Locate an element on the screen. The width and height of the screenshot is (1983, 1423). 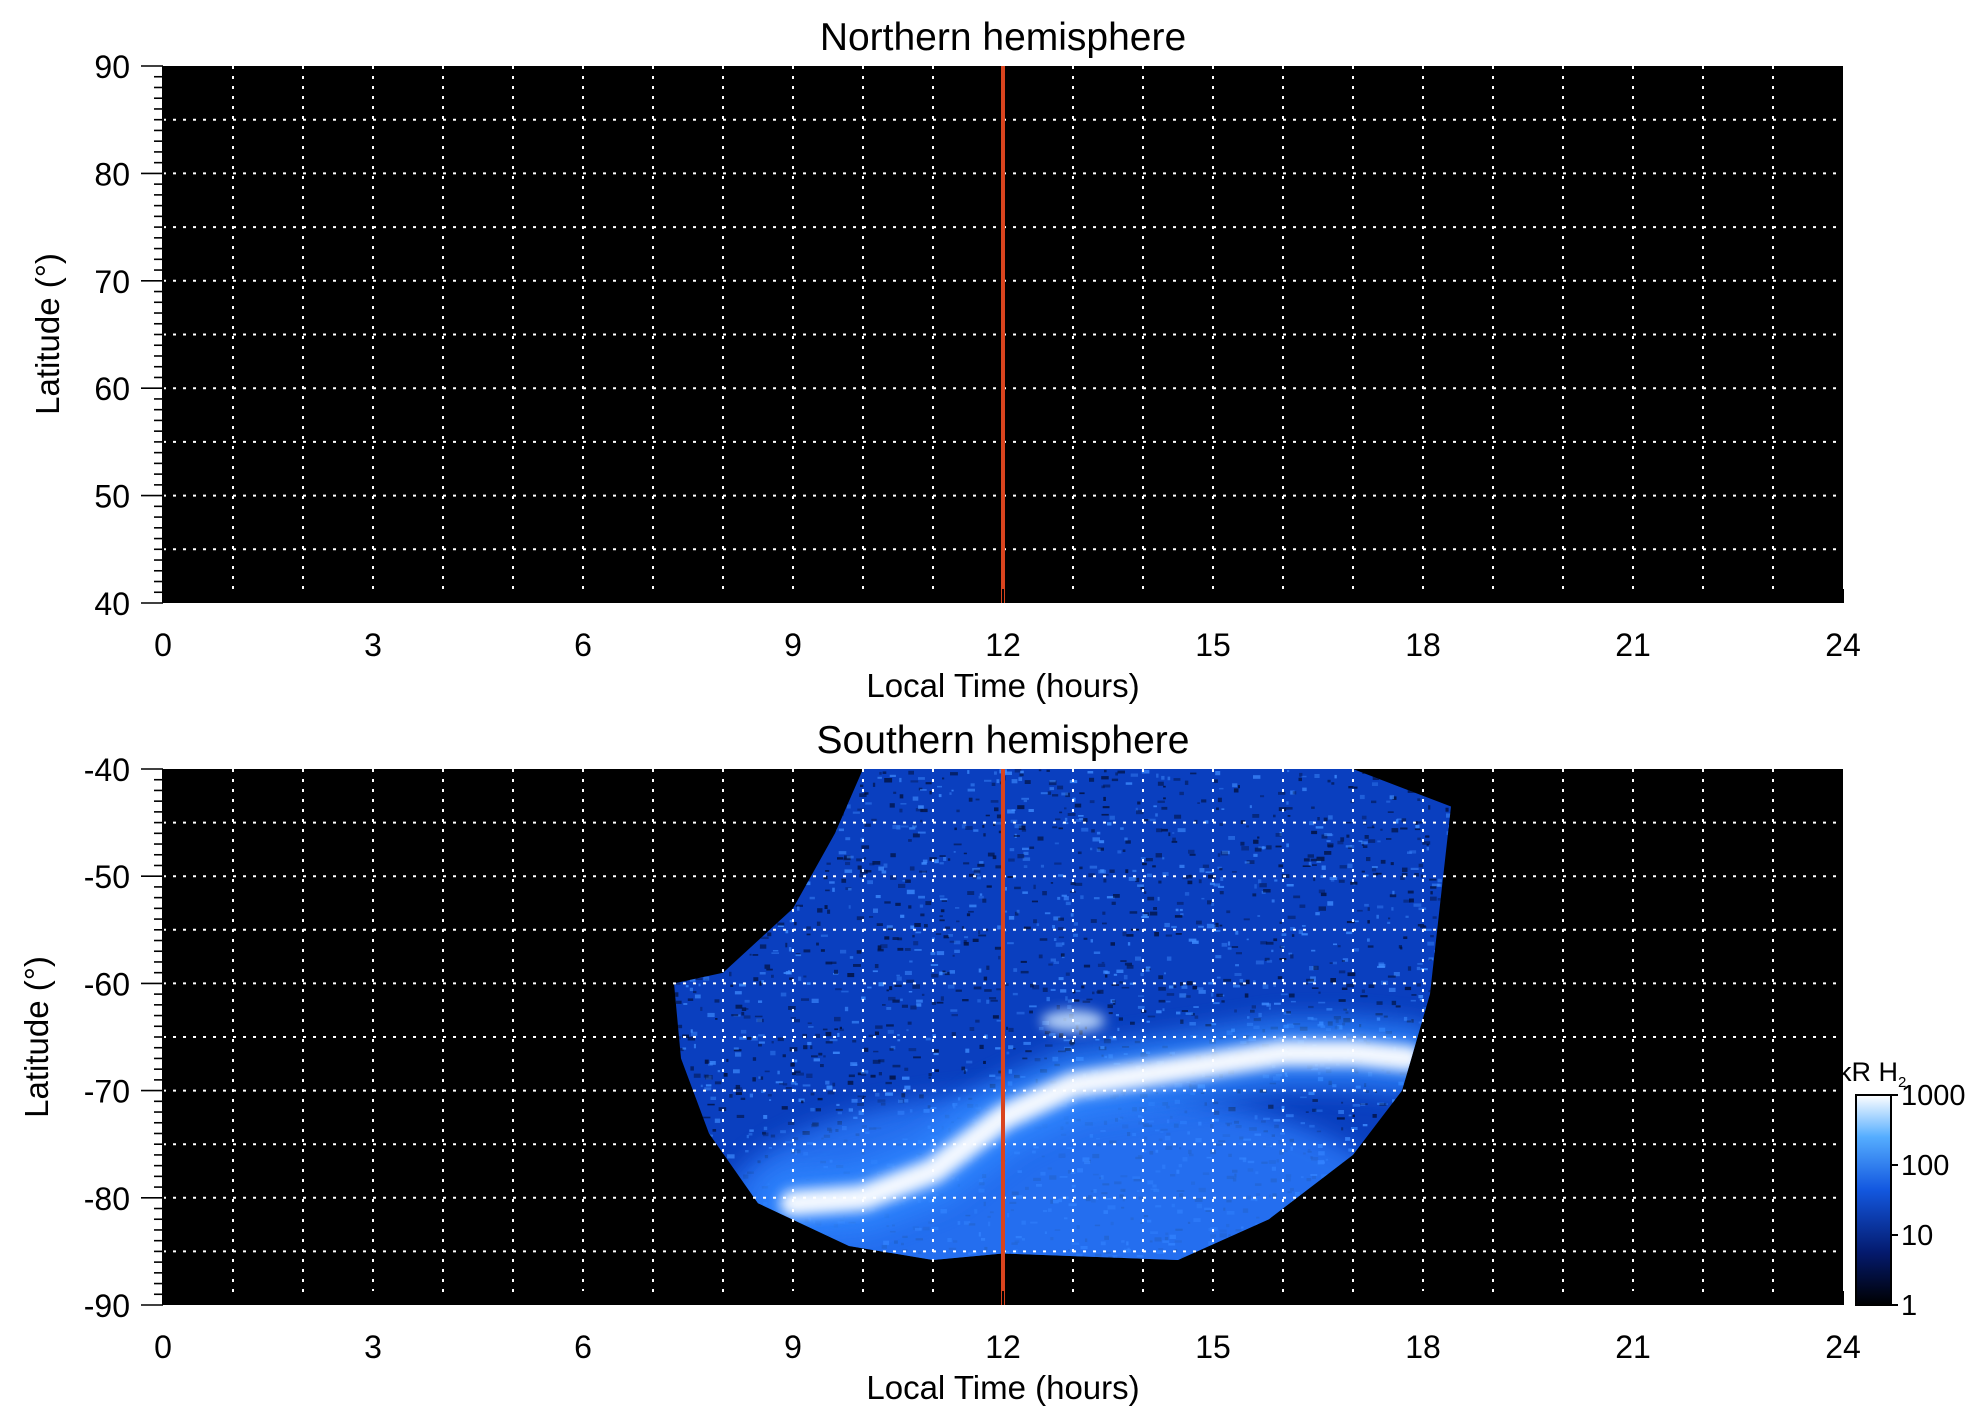
y-tick-label: -40 is located at coordinates (107, 770).